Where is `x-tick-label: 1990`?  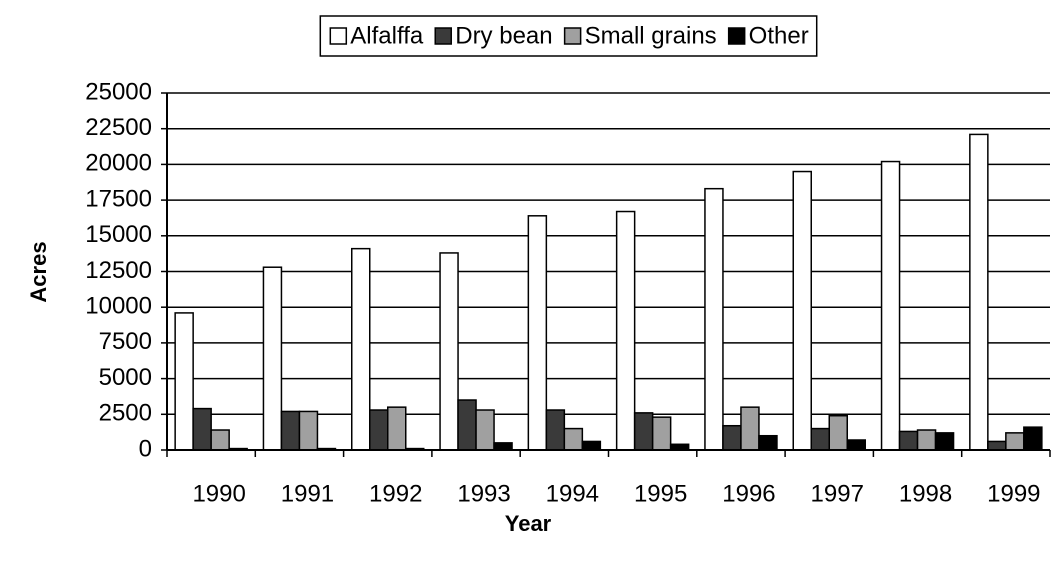
x-tick-label: 1990 is located at coordinates (218, 493).